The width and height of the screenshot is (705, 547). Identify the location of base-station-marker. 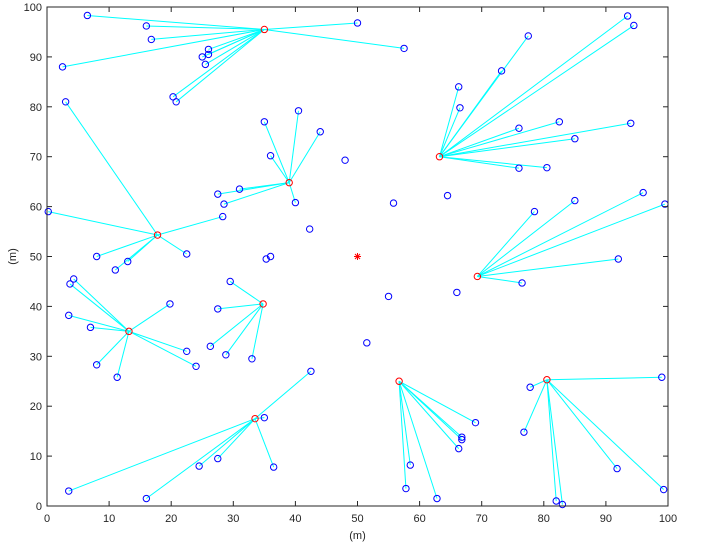
(357, 256).